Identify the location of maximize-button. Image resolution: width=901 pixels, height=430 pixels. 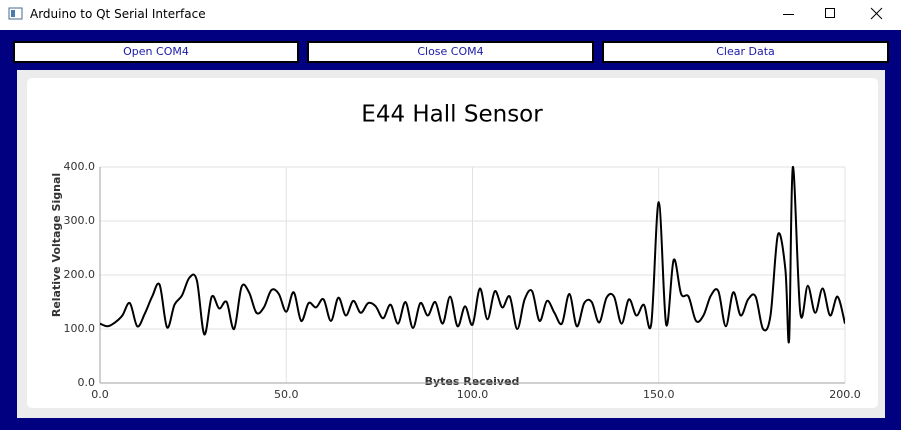
(830, 13).